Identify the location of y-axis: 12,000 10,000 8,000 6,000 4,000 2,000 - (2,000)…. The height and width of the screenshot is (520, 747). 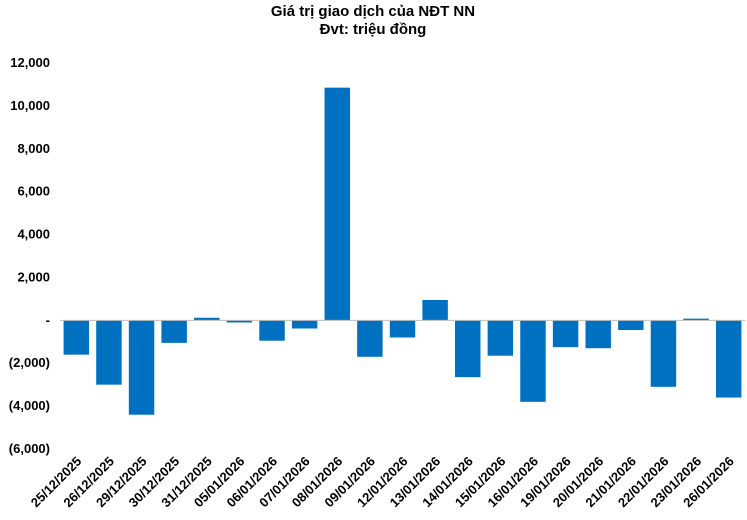
(29, 255).